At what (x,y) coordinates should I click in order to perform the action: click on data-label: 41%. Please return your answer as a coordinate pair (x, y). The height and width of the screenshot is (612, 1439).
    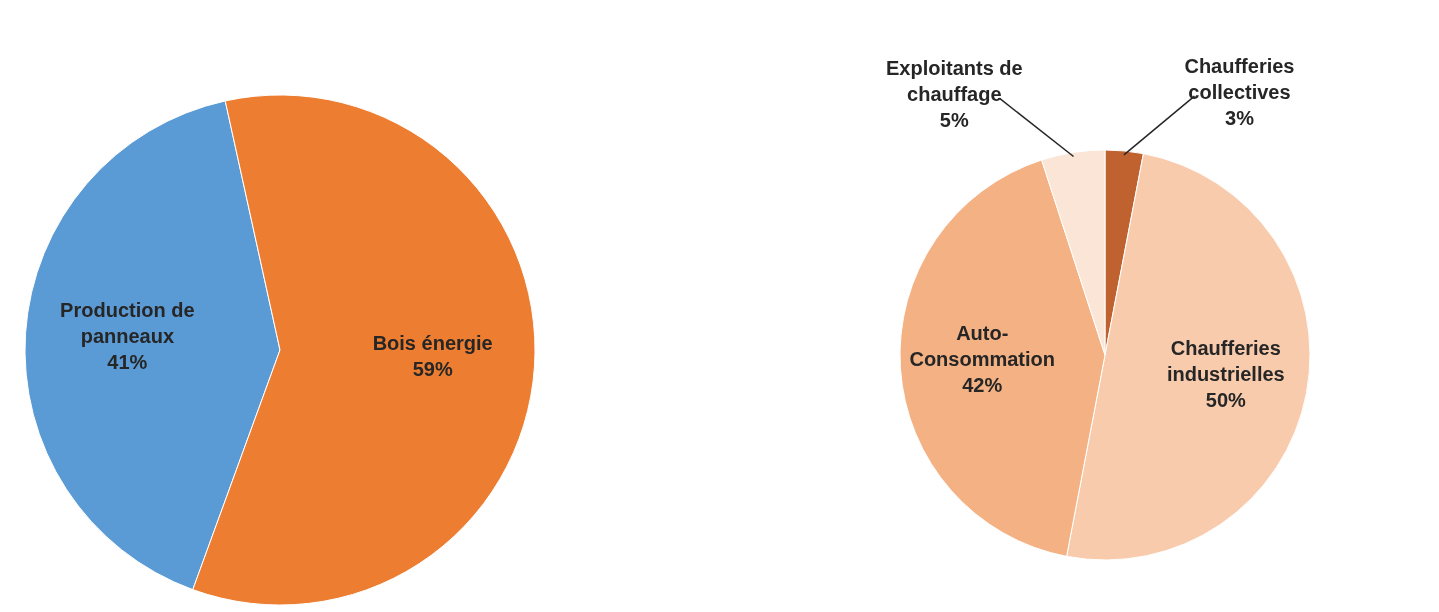
    Looking at the image, I should click on (127, 361).